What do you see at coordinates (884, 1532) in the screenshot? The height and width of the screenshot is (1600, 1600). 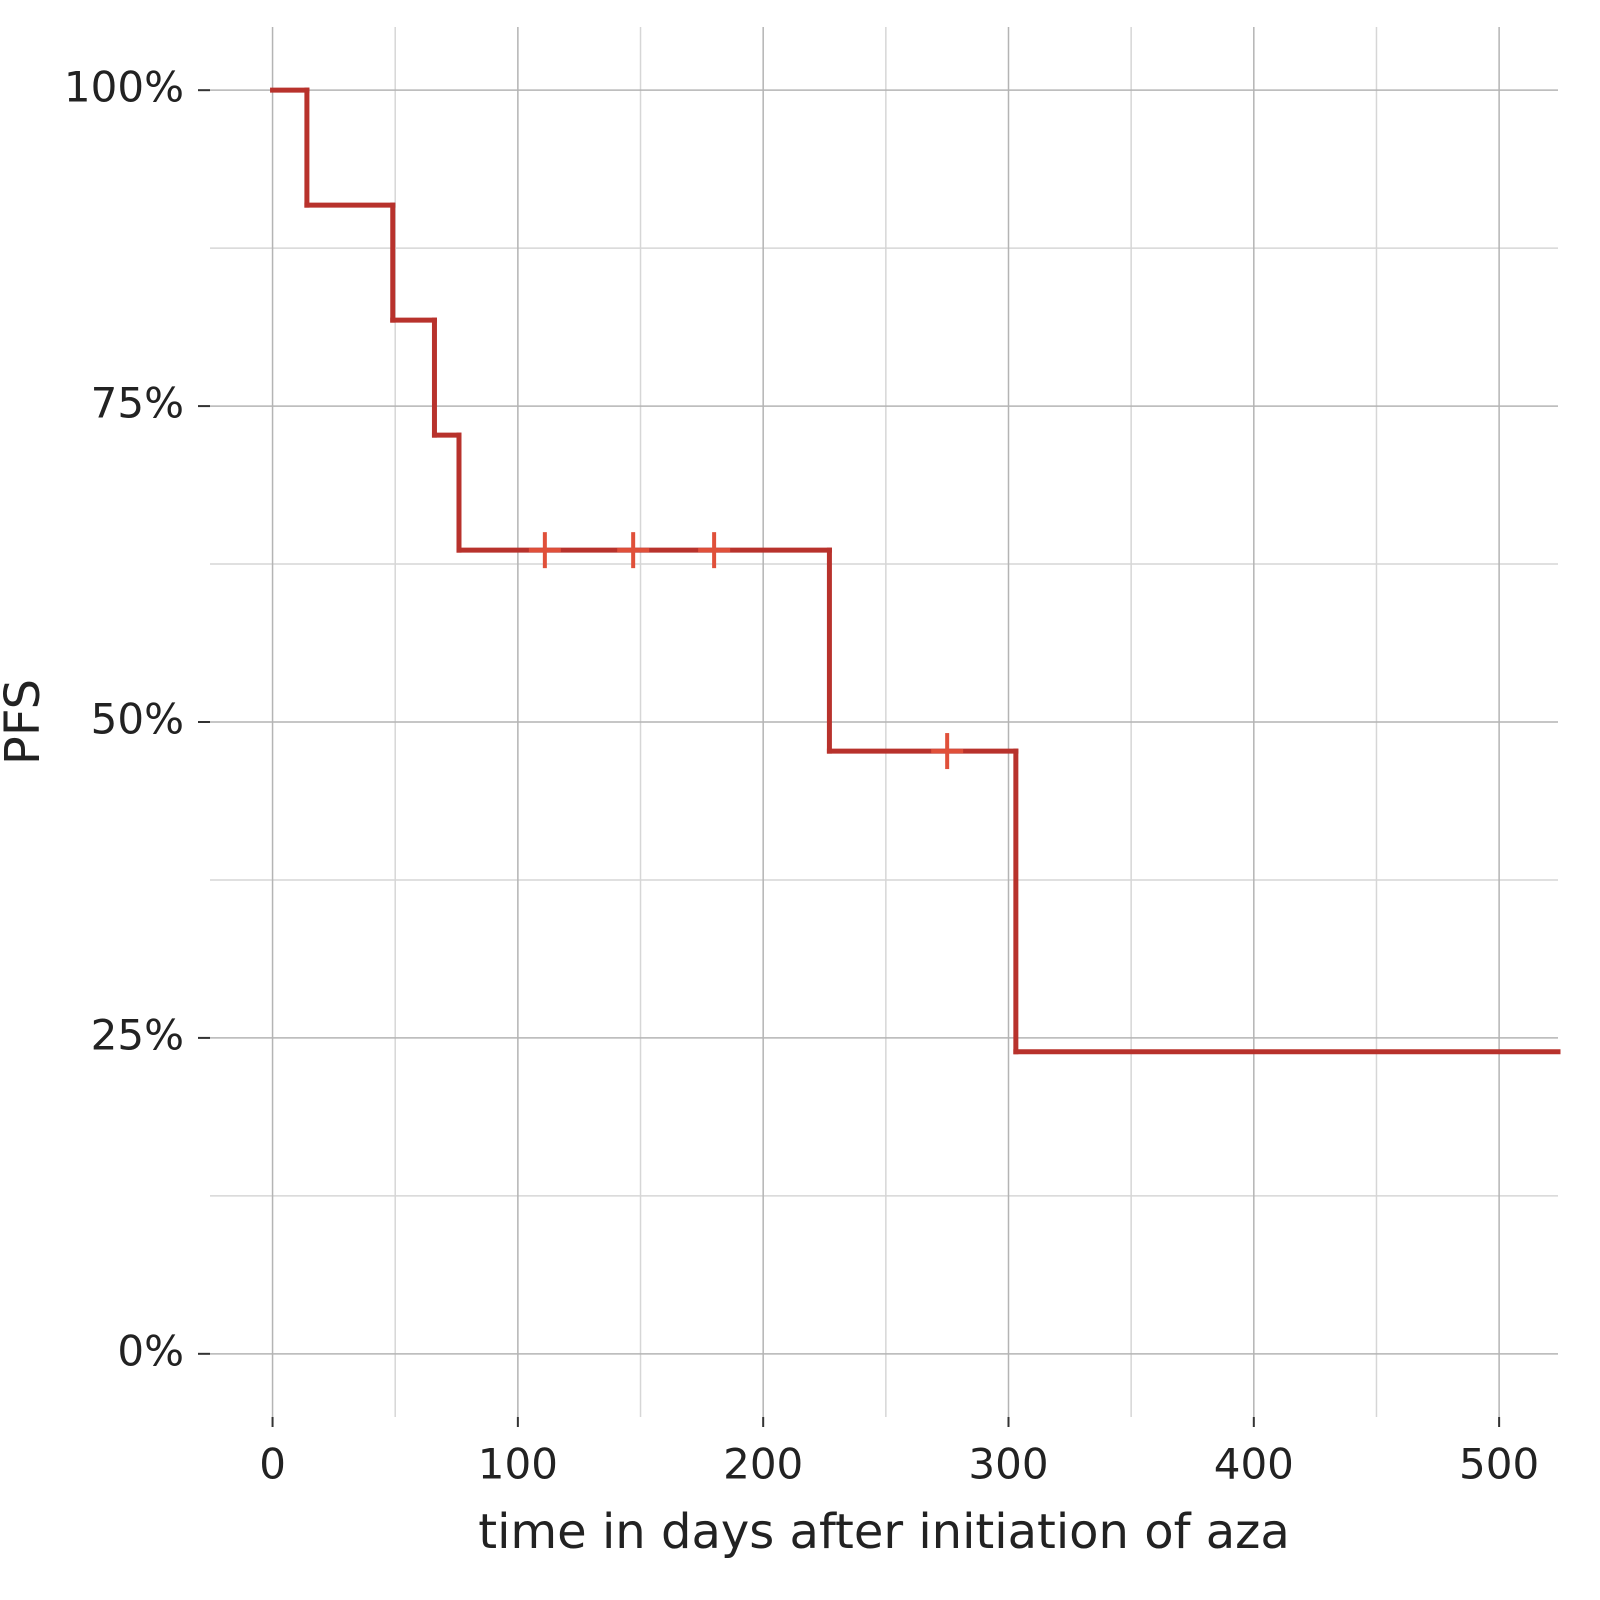 I see `x-axis-title: time in days after initiation of aza` at bounding box center [884, 1532].